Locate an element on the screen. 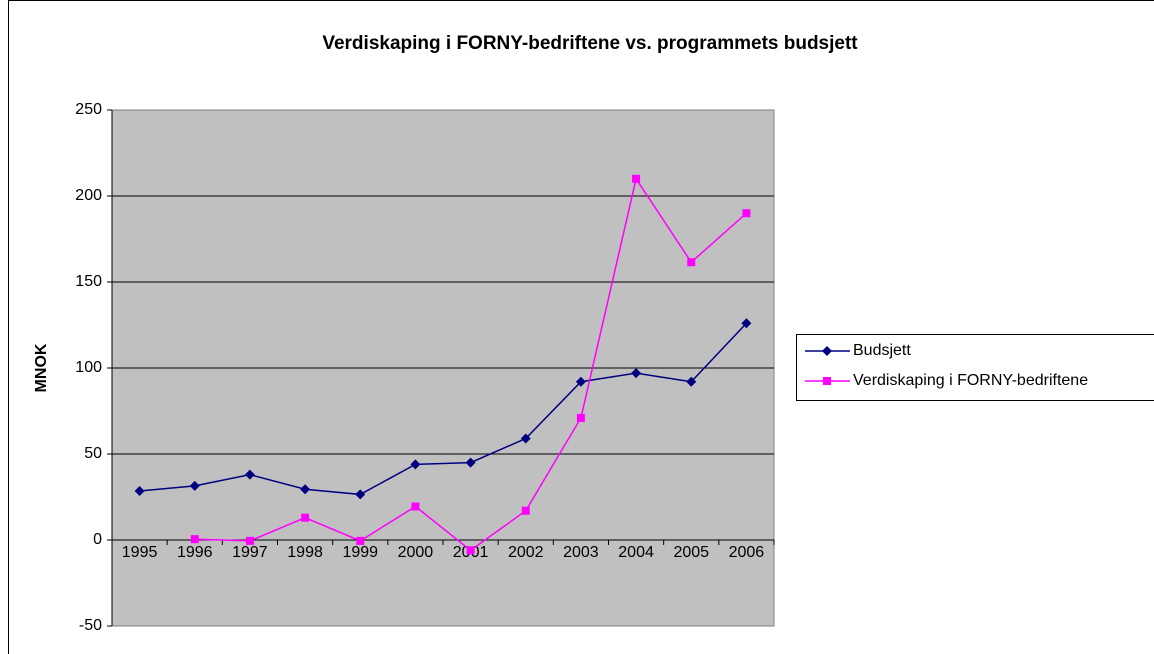 The height and width of the screenshot is (654, 1154). x-tick-label: 2004 is located at coordinates (636, 552).